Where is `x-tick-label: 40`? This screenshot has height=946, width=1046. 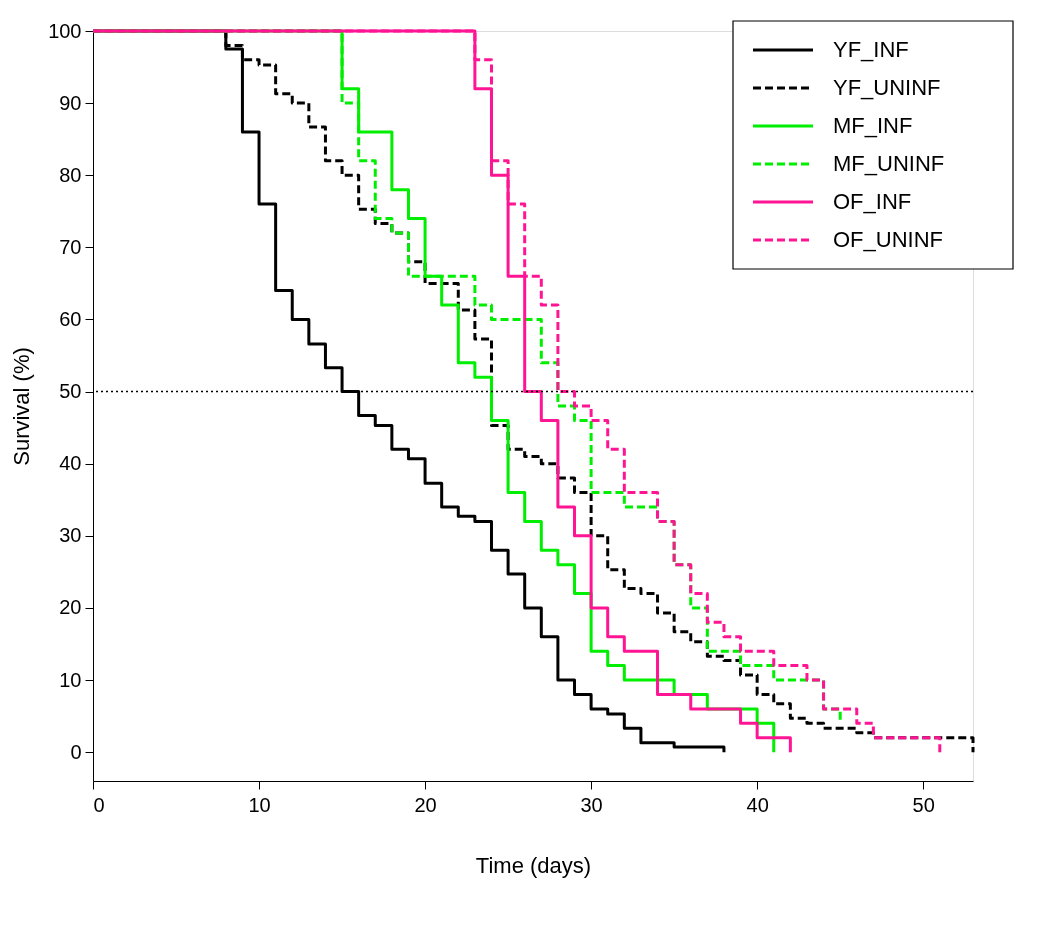
x-tick-label: 40 is located at coordinates (757, 804).